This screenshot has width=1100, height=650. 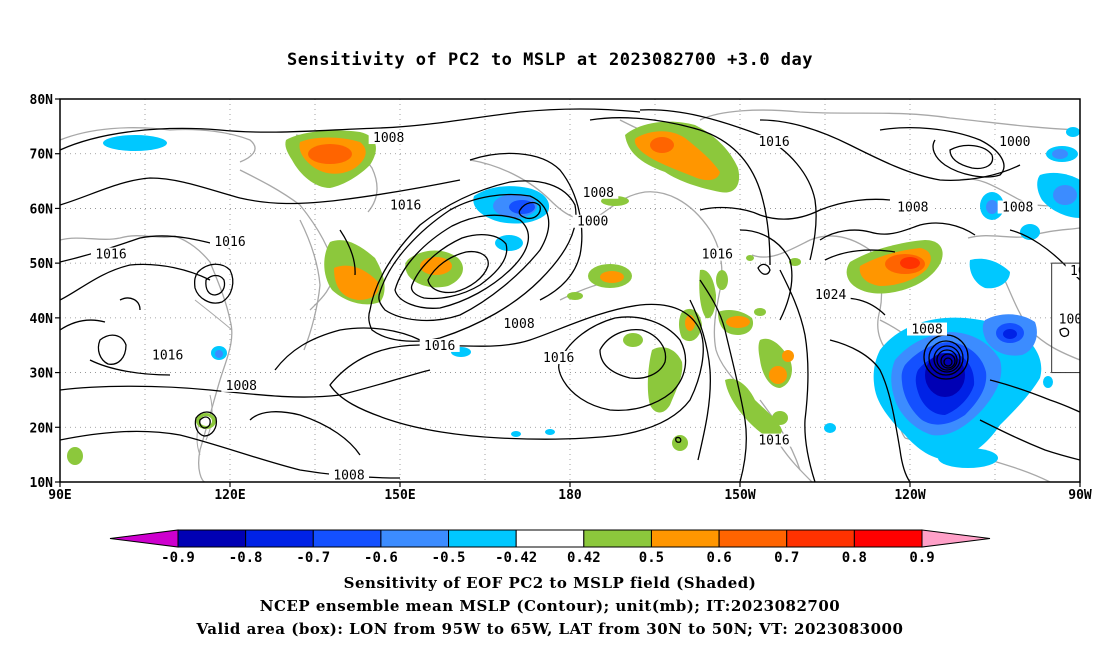 What do you see at coordinates (42, 319) in the screenshot?
I see `lat-tick-label: 40N` at bounding box center [42, 319].